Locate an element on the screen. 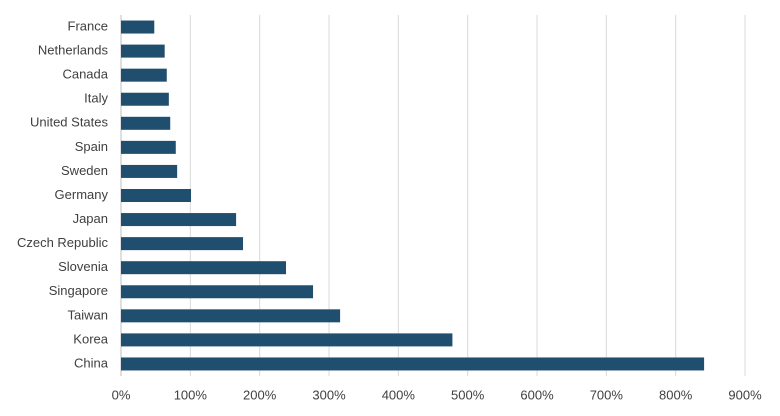 The width and height of the screenshot is (780, 416). y-tick-label: Taiwan is located at coordinates (88, 314).